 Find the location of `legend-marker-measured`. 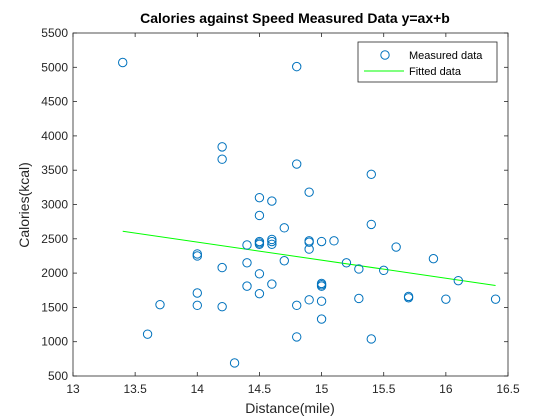

legend-marker-measured is located at coordinates (385, 55).